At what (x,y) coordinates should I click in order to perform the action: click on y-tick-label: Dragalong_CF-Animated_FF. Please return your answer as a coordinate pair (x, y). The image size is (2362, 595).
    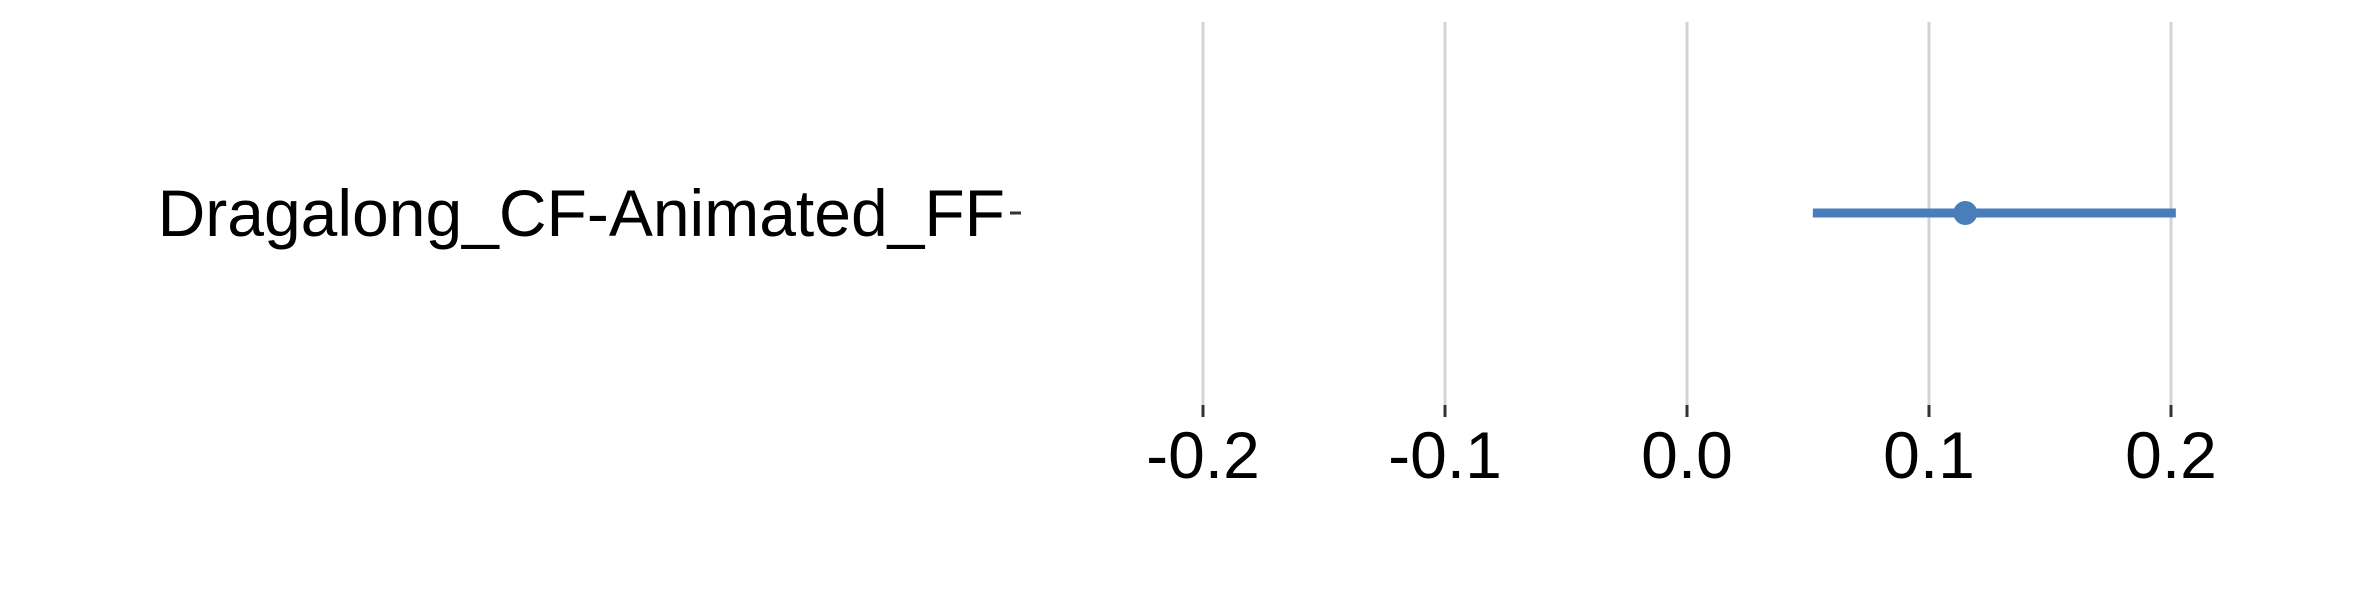
    Looking at the image, I should click on (581, 213).